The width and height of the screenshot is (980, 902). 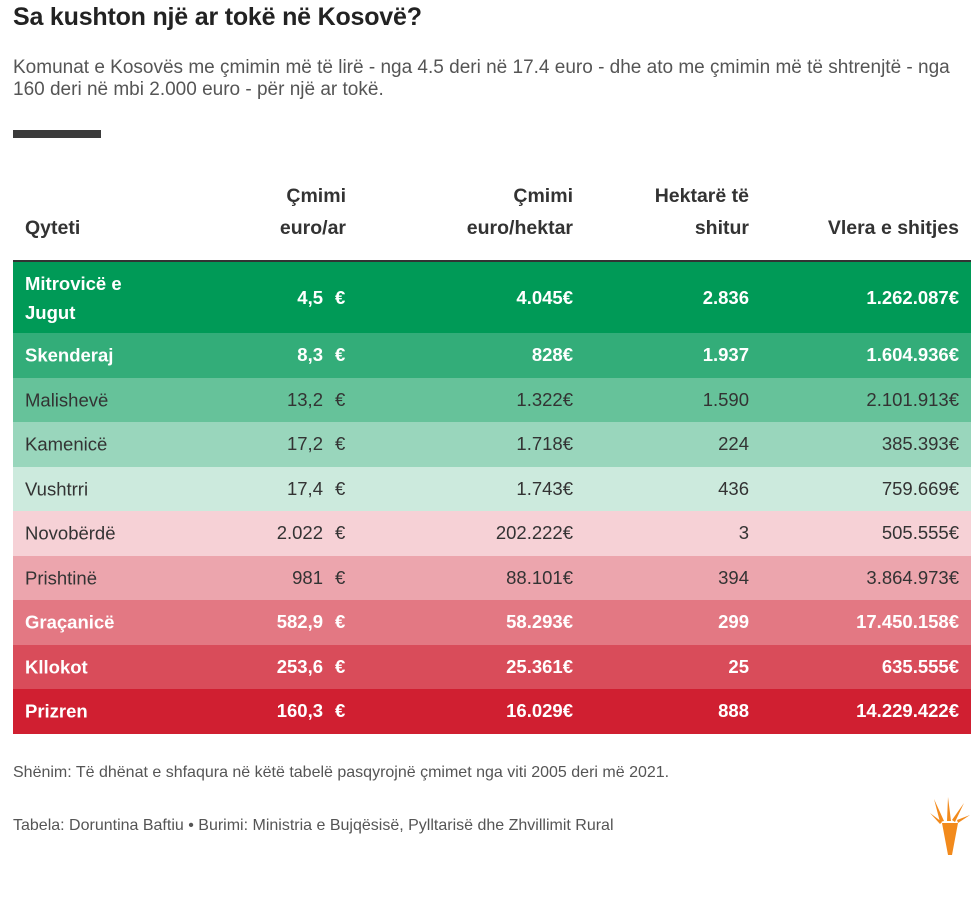 What do you see at coordinates (920, 488) in the screenshot?
I see `cell-value: 759.669€` at bounding box center [920, 488].